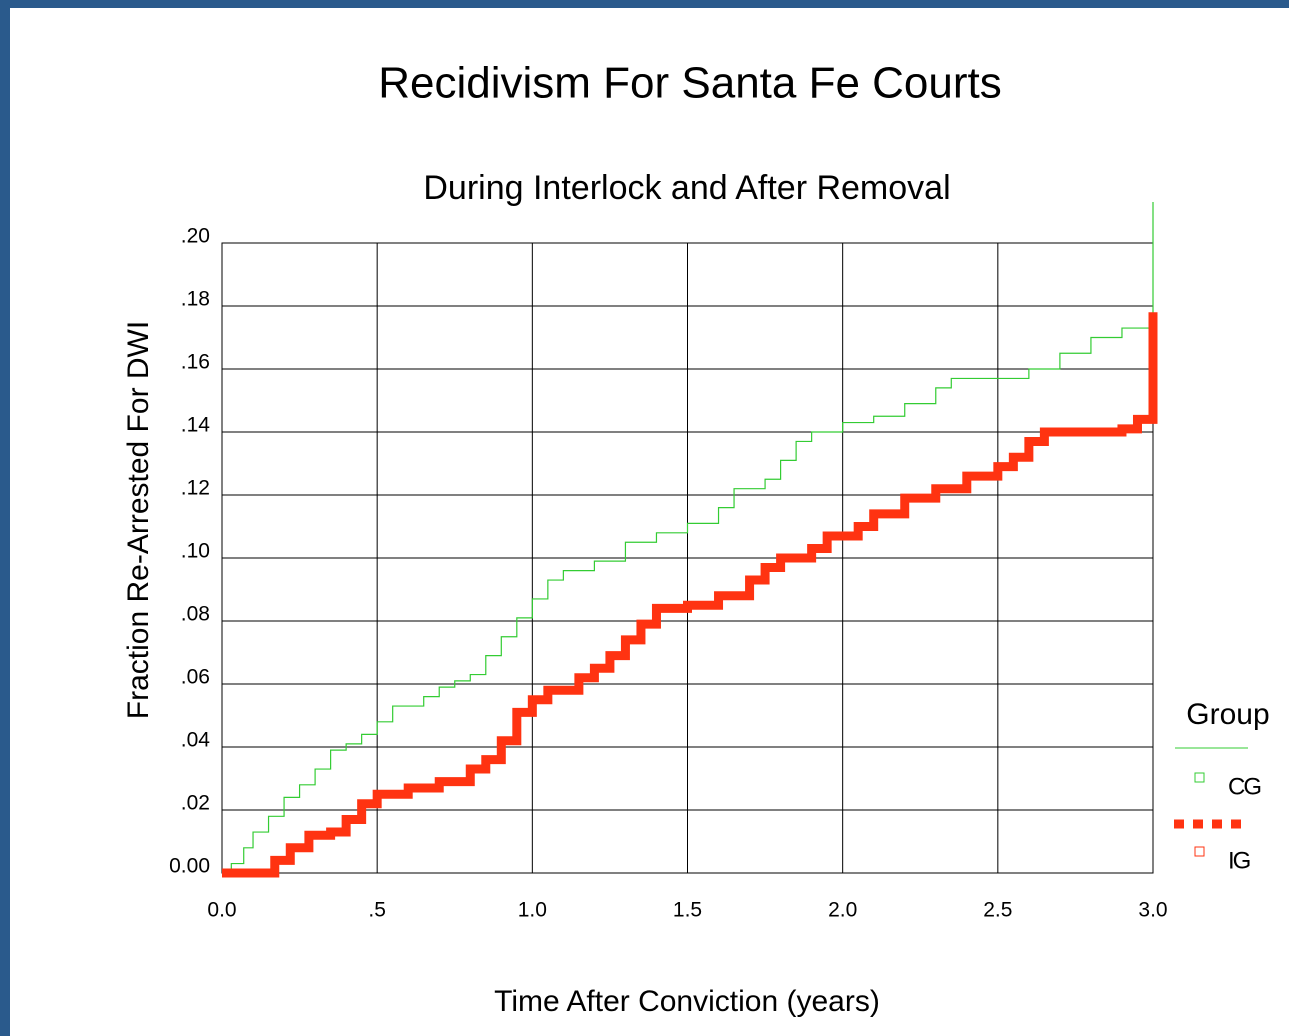  Describe the element at coordinates (687, 1001) in the screenshot. I see `x-axis-label: Time After Conviction (years)` at that location.